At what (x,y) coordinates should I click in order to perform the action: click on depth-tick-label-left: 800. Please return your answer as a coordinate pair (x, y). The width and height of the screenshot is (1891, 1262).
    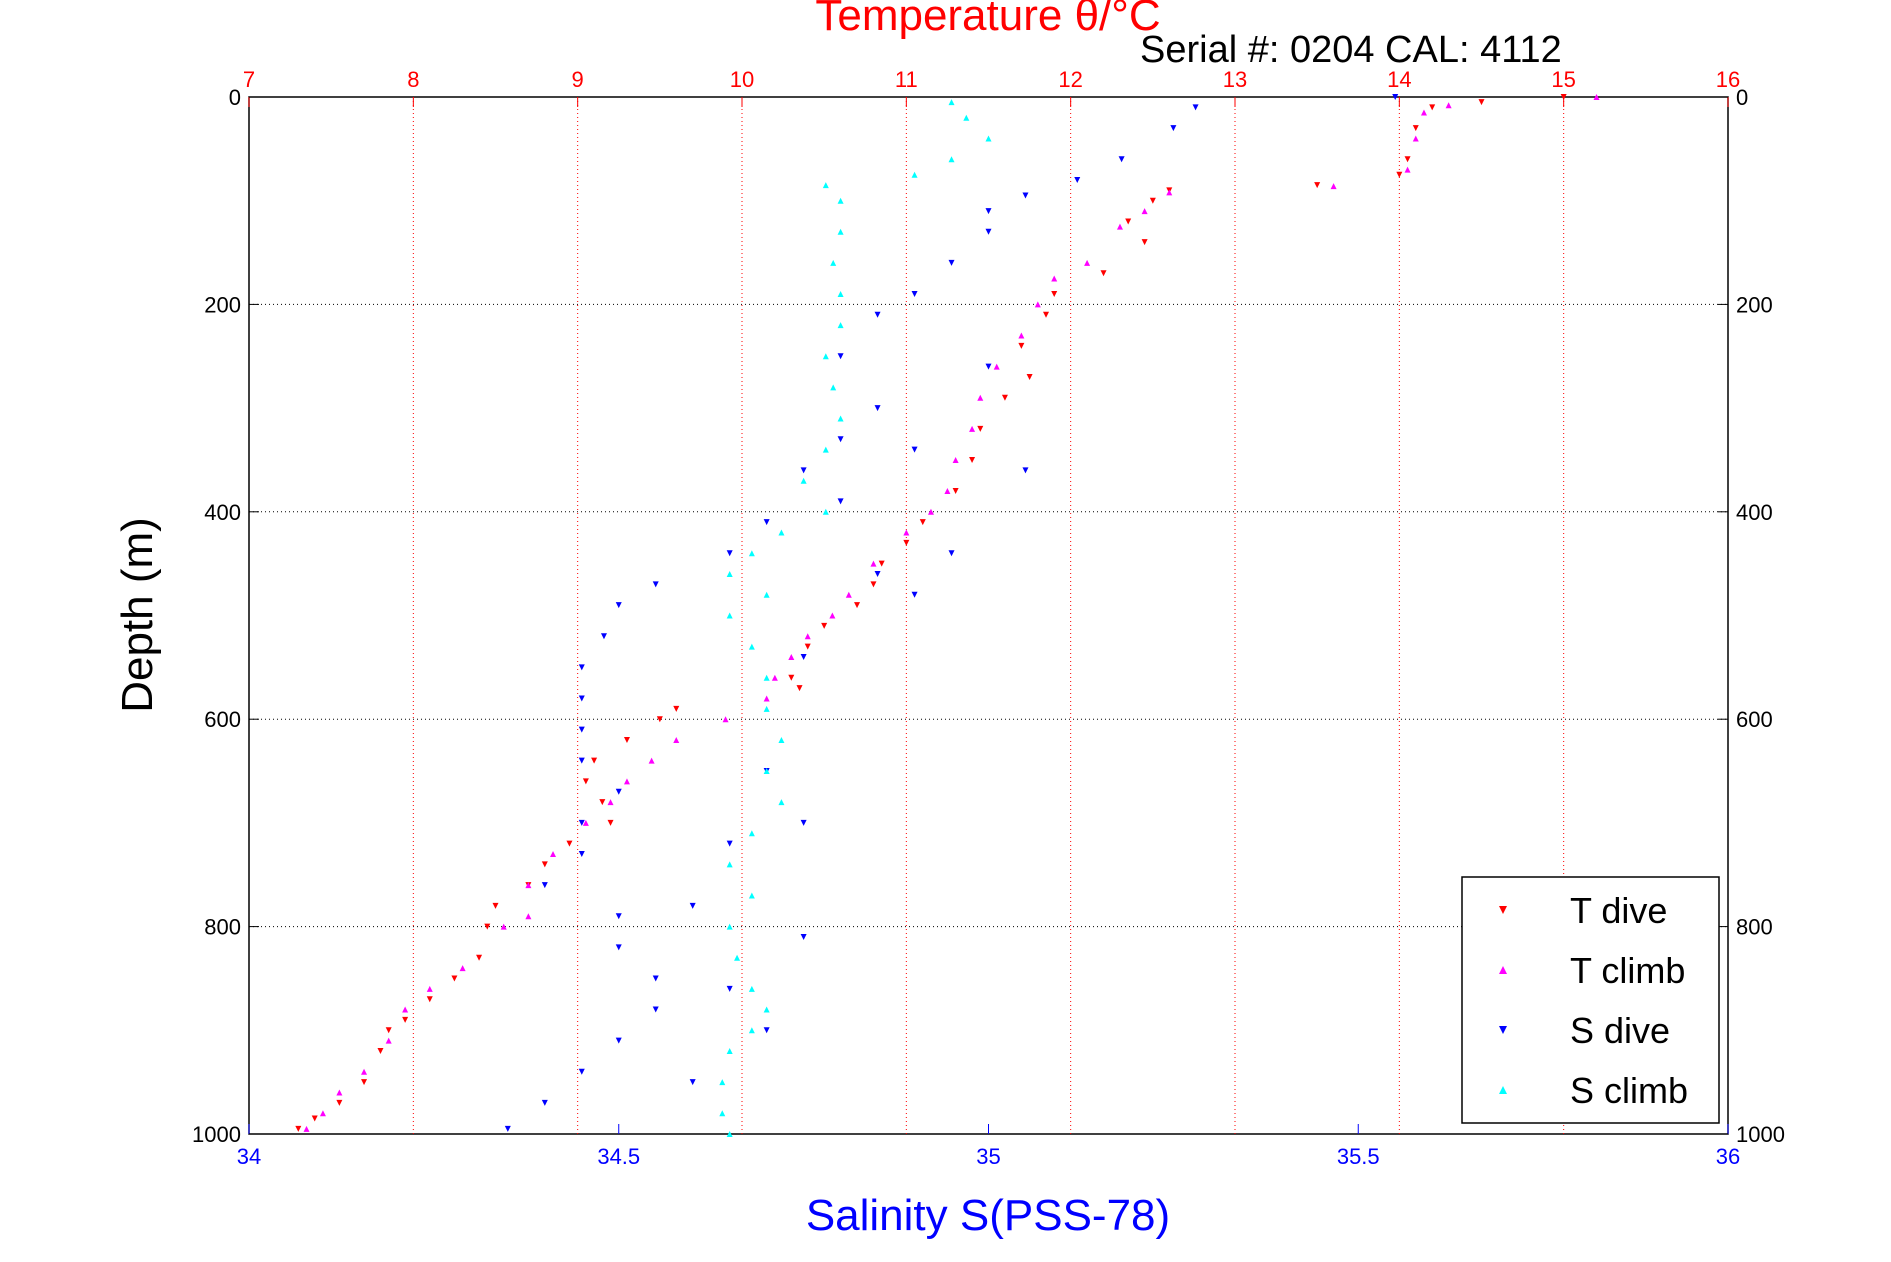
    Looking at the image, I should click on (222, 927).